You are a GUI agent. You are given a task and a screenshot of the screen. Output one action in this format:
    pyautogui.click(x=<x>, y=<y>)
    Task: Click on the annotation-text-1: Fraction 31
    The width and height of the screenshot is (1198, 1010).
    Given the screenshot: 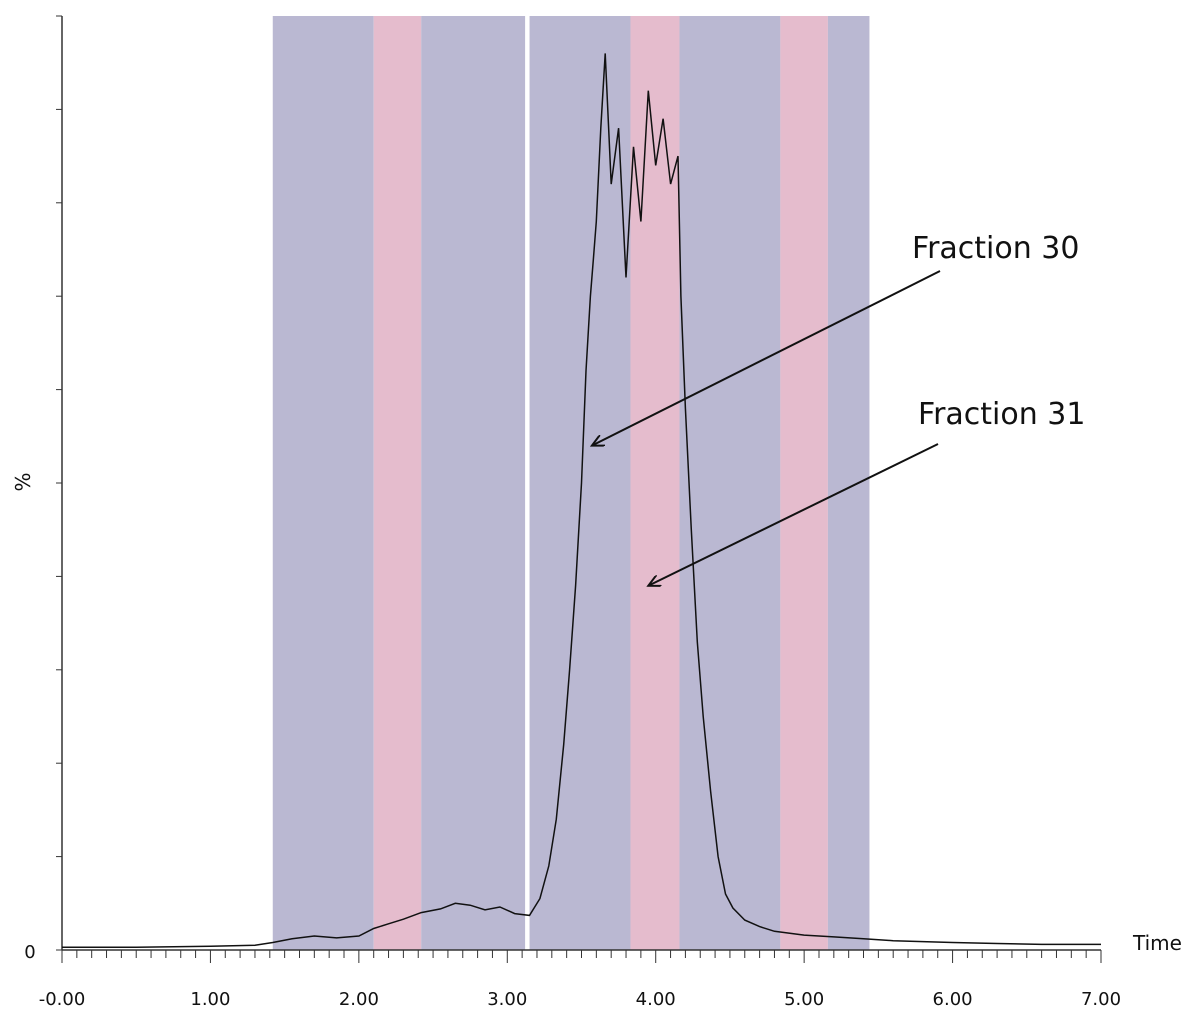 What is the action you would take?
    pyautogui.click(x=1001, y=414)
    